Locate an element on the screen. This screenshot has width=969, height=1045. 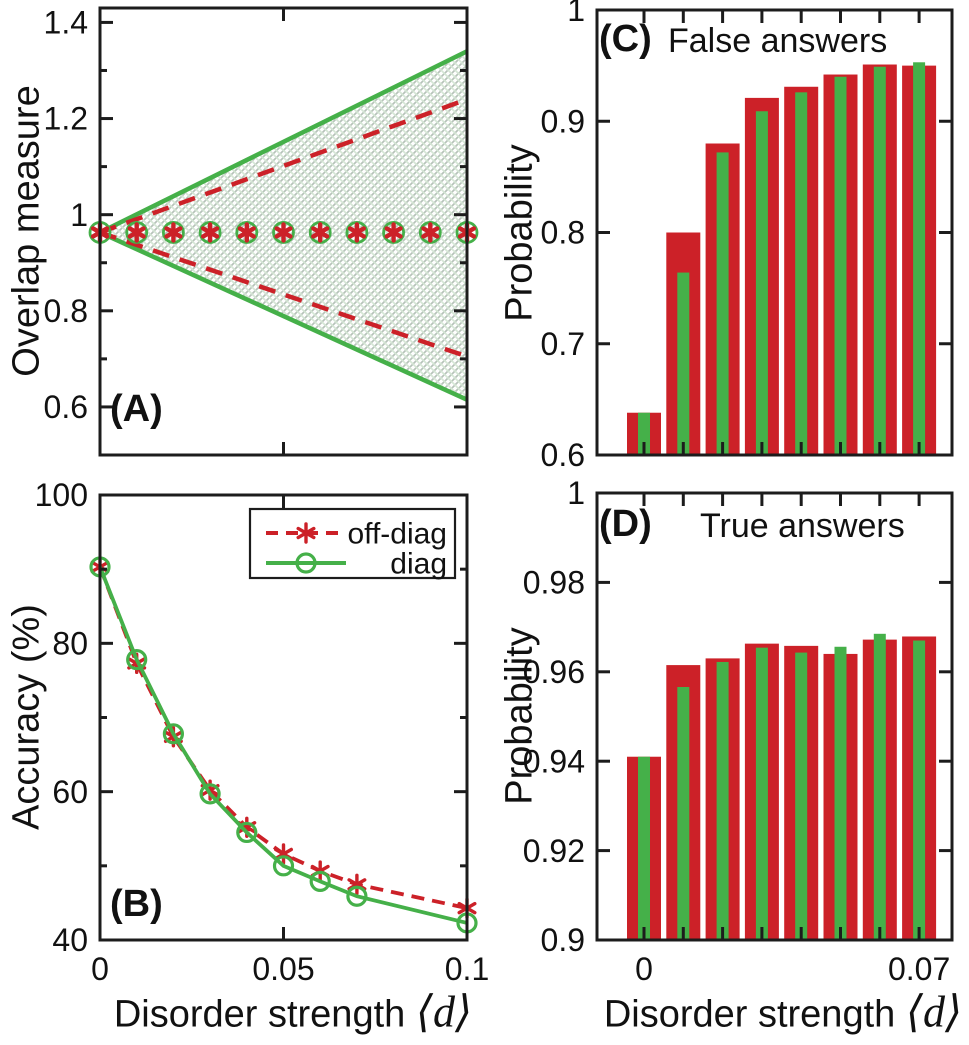
panel-b-xlabel: Disorder strength ⟨d⟩ is located at coordinates (293, 1012).